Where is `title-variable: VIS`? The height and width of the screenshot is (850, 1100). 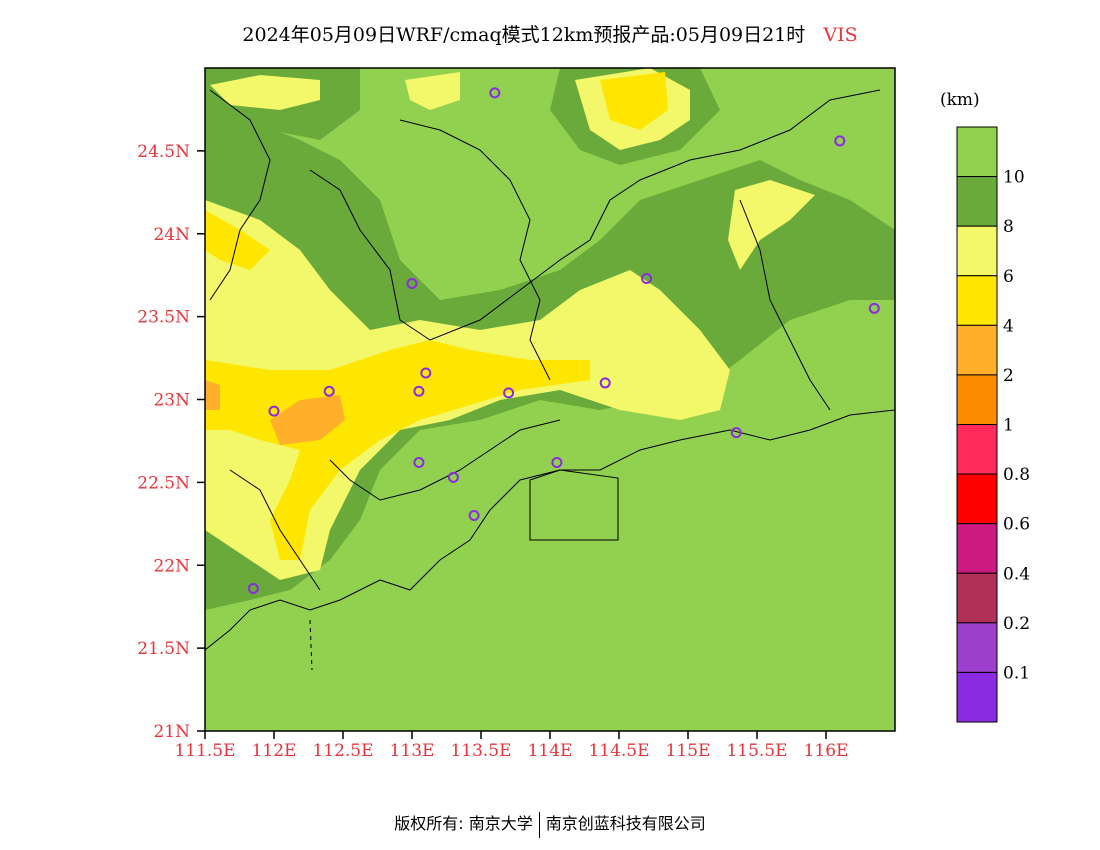 title-variable: VIS is located at coordinates (840, 35).